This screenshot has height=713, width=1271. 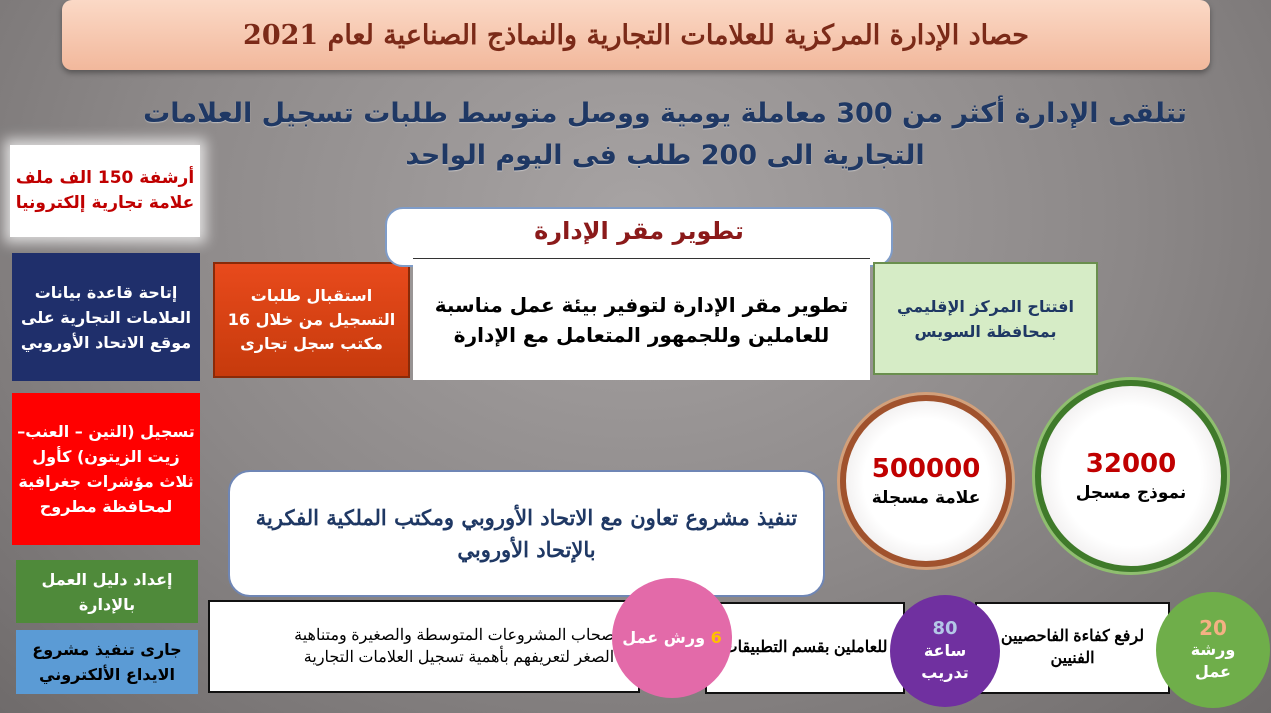 What do you see at coordinates (805, 648) in the screenshot?
I see `training-applications: للعاملين بقسم التطبيقات` at bounding box center [805, 648].